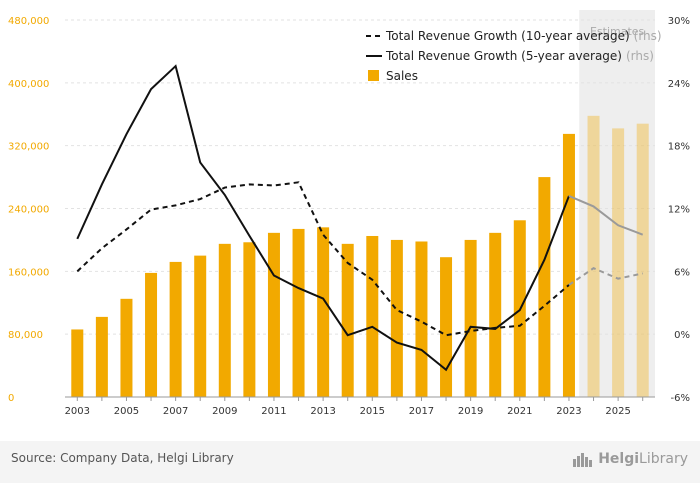 This screenshot has height=483, width=700. I want to click on estimates-label: Estimates, so click(617, 31).